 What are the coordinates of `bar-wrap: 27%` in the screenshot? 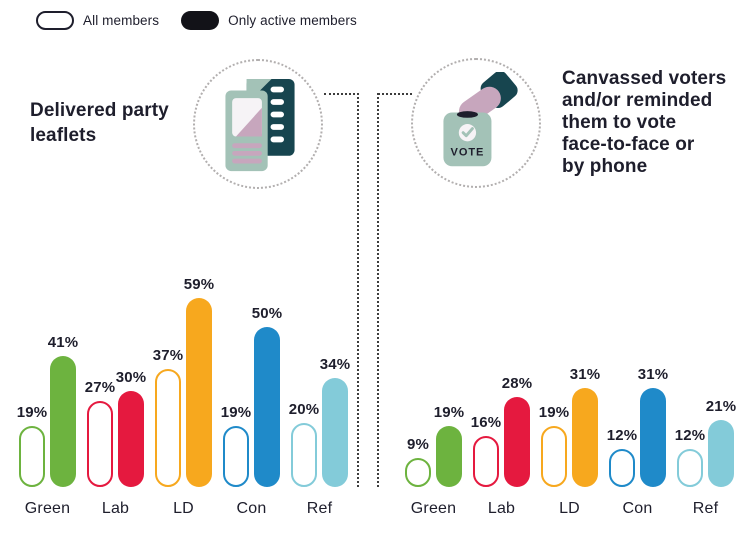 It's located at (100, 433).